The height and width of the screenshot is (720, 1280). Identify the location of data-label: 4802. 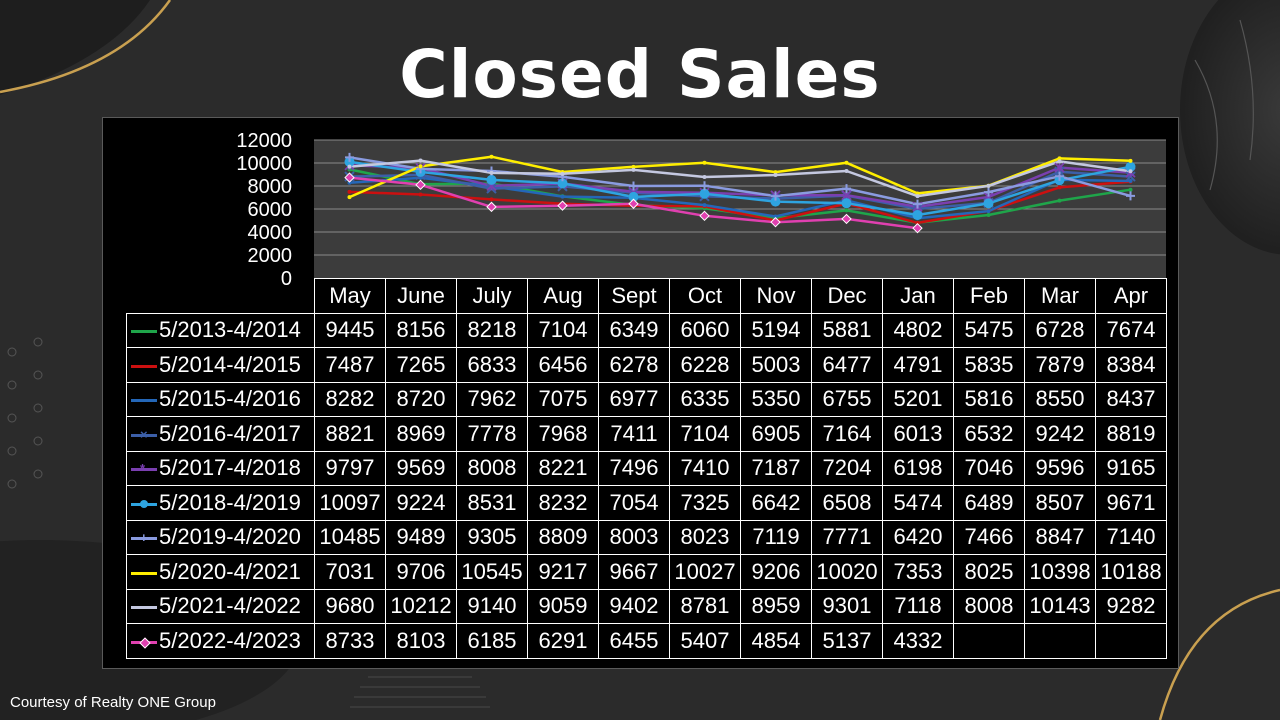
(918, 330).